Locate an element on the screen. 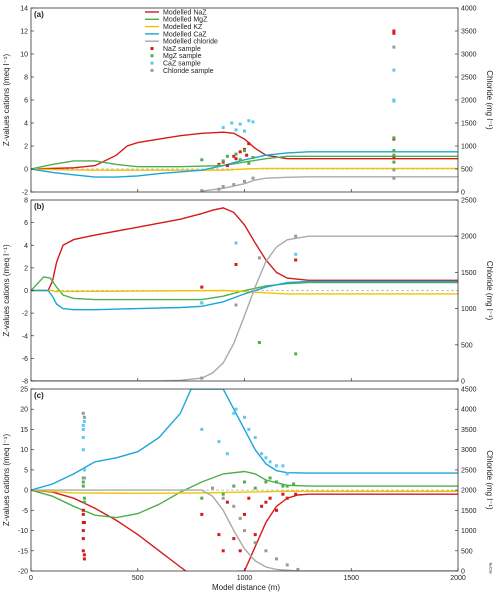  x-tick-label: 1000 is located at coordinates (245, 578).